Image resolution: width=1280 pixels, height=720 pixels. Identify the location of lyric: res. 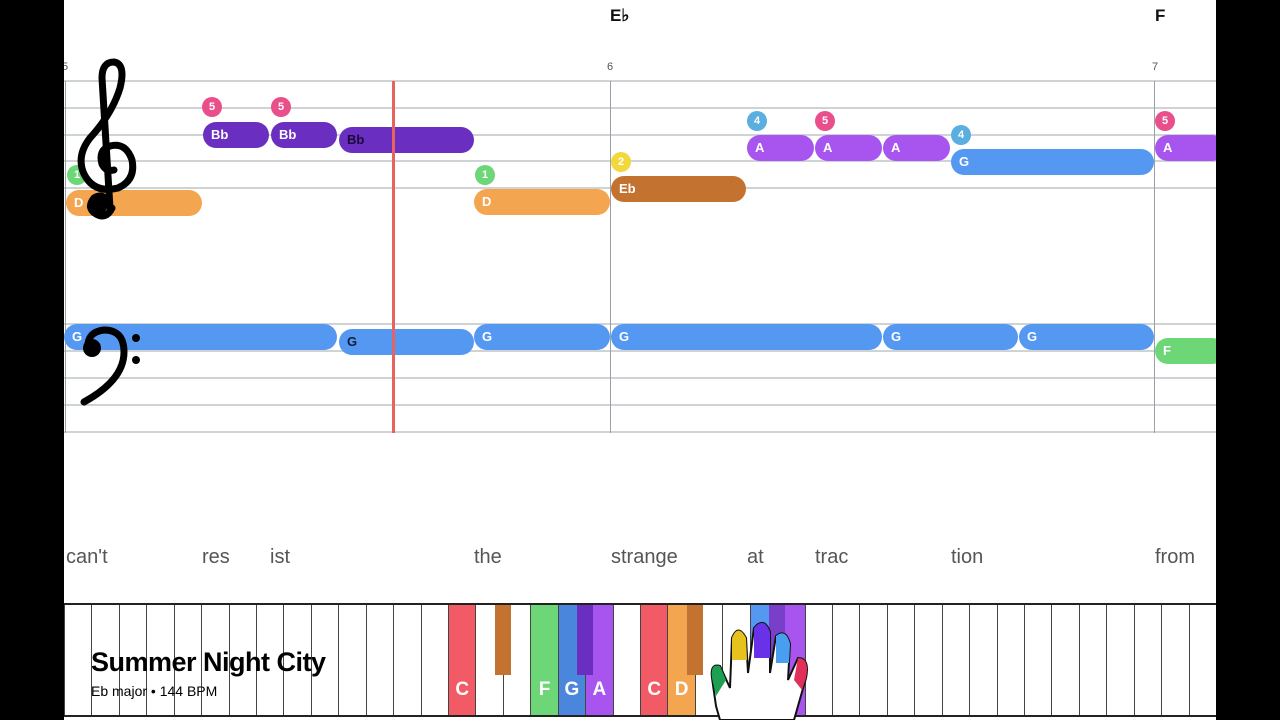
(216, 557).